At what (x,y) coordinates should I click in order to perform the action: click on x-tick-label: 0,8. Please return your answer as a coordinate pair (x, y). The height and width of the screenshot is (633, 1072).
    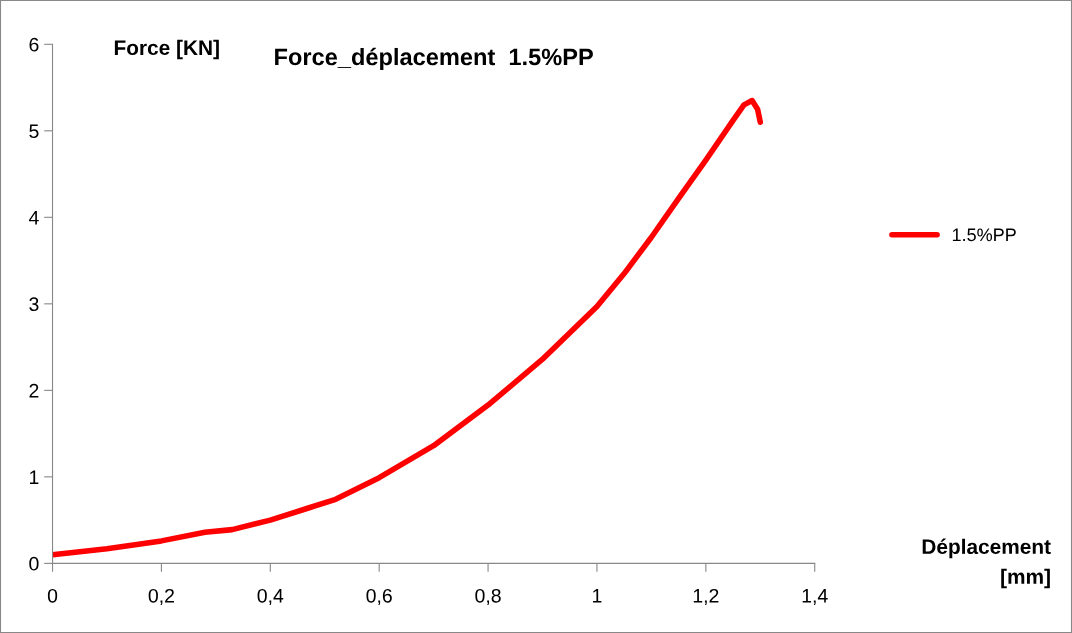
    Looking at the image, I should click on (488, 596).